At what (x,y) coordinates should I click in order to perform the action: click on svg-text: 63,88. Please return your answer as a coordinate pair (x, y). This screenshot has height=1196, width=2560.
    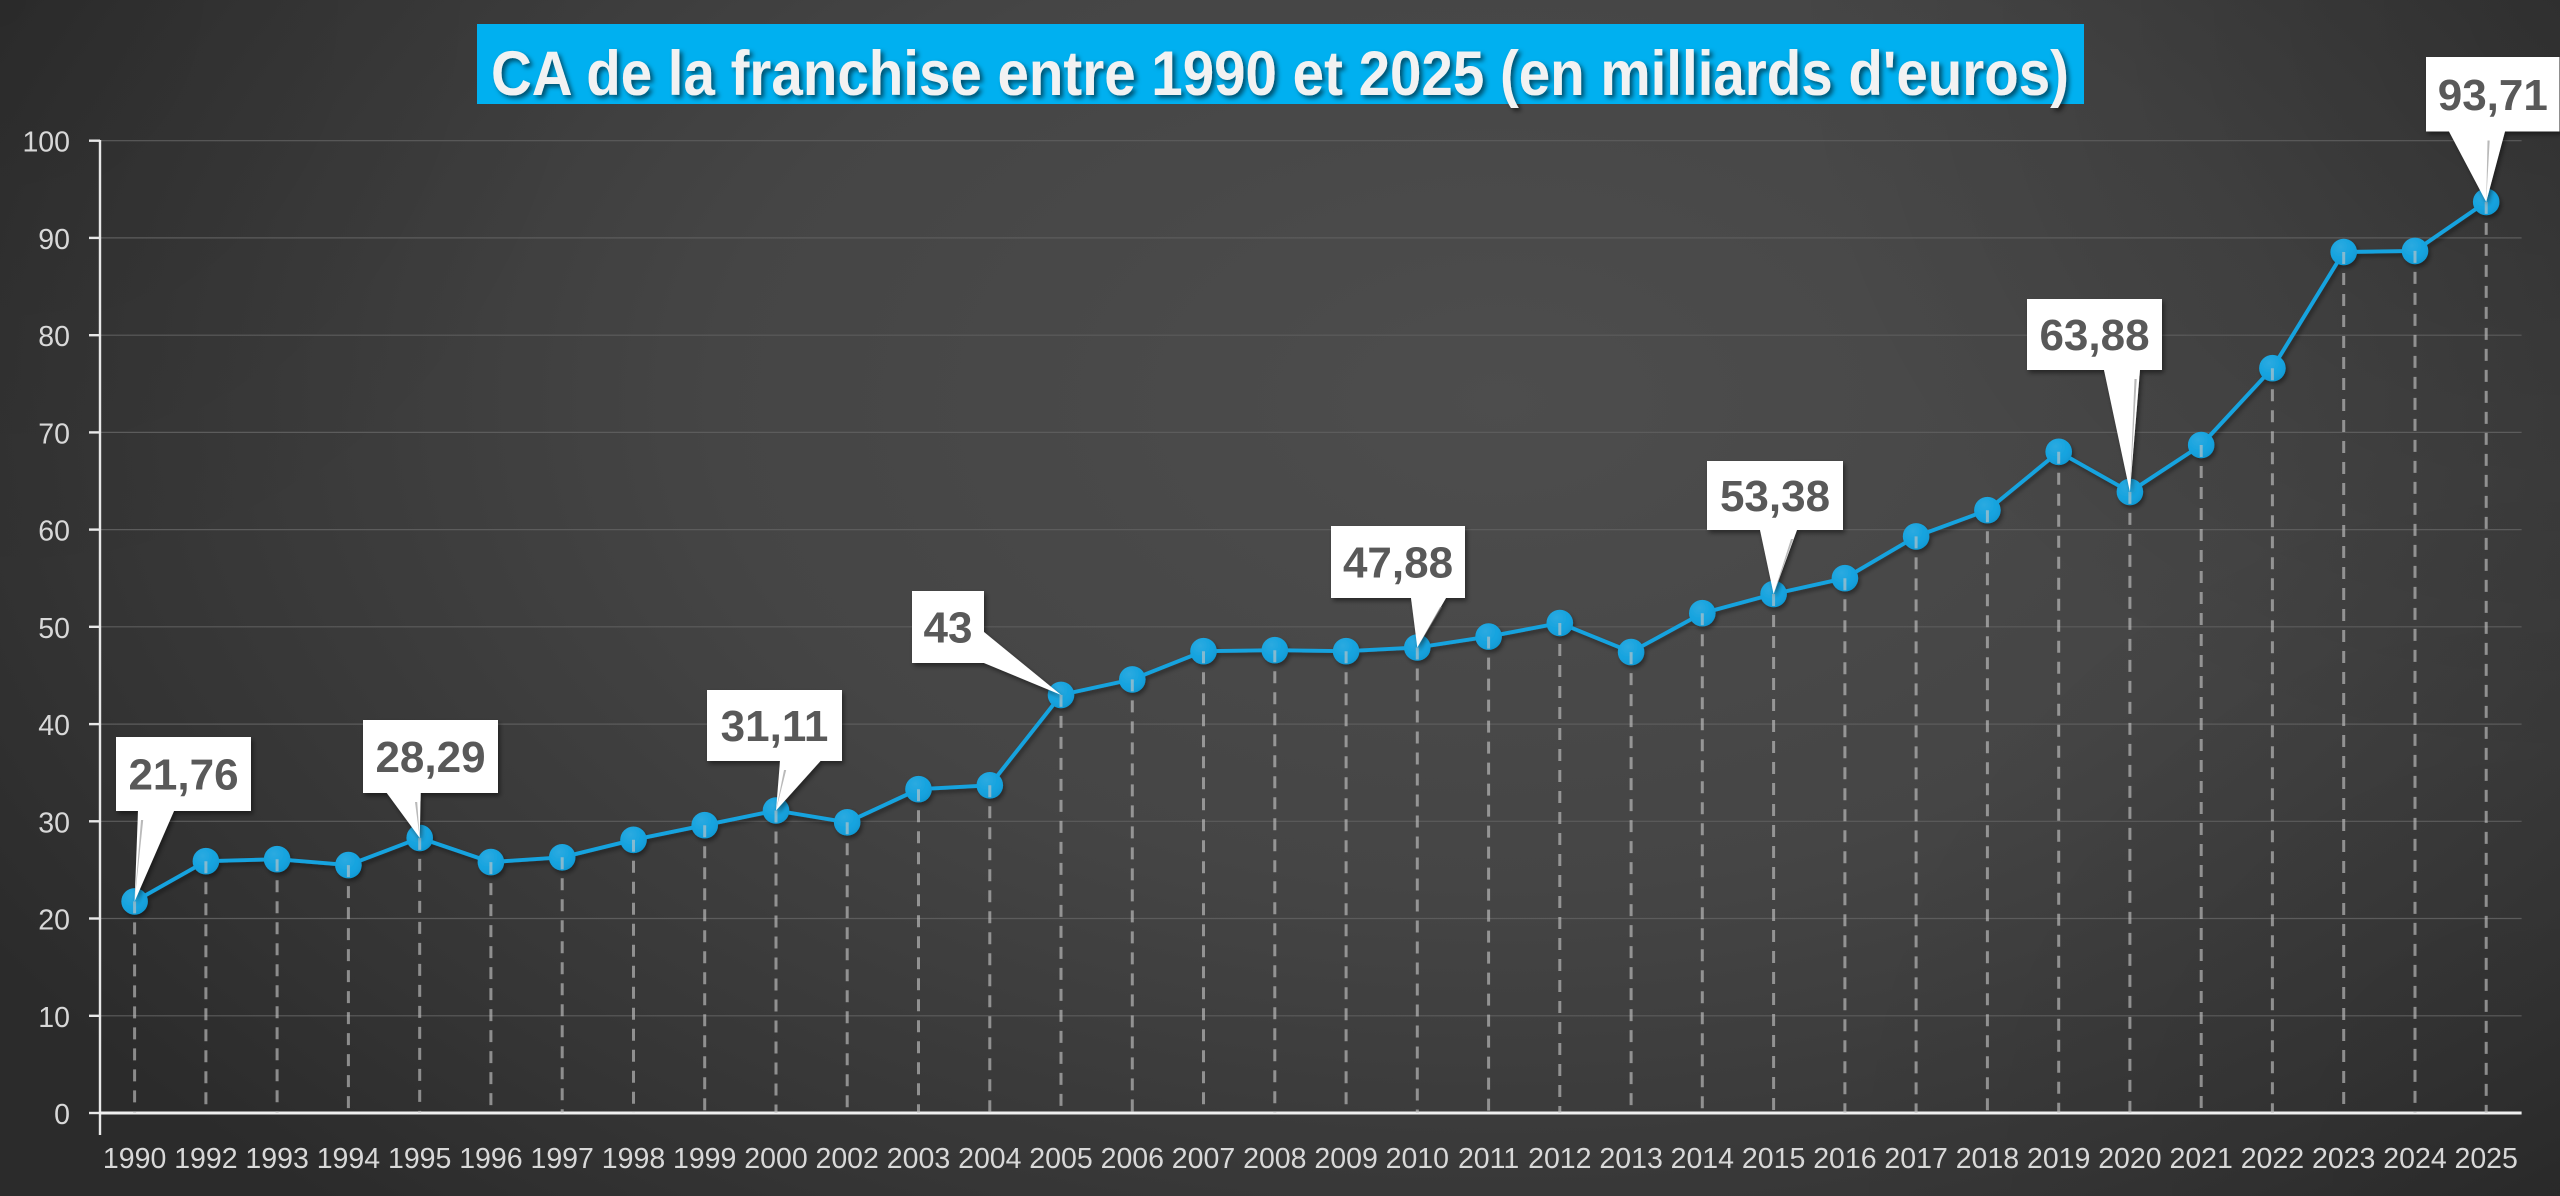
    Looking at the image, I should click on (2094, 335).